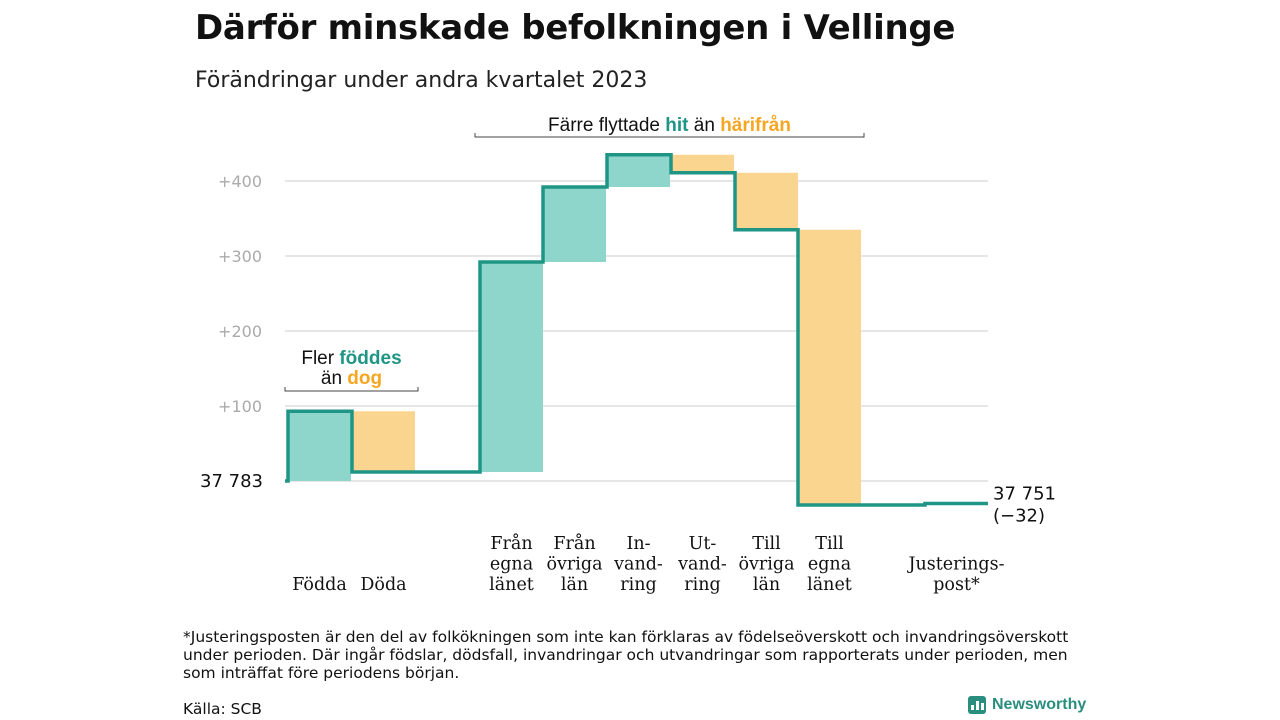 This screenshot has width=1280, height=720. What do you see at coordinates (677, 125) in the screenshot?
I see `annotation-text-part: hit` at bounding box center [677, 125].